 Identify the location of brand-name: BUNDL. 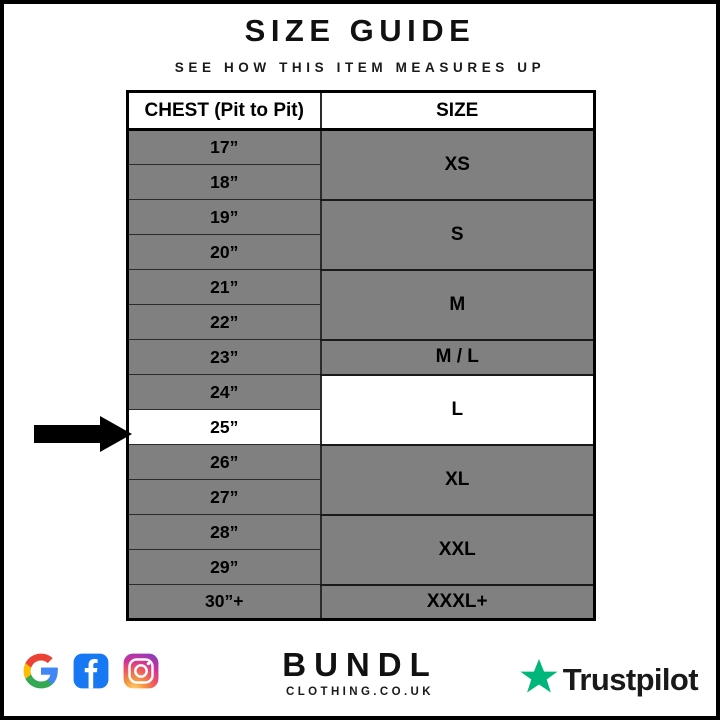
(360, 664).